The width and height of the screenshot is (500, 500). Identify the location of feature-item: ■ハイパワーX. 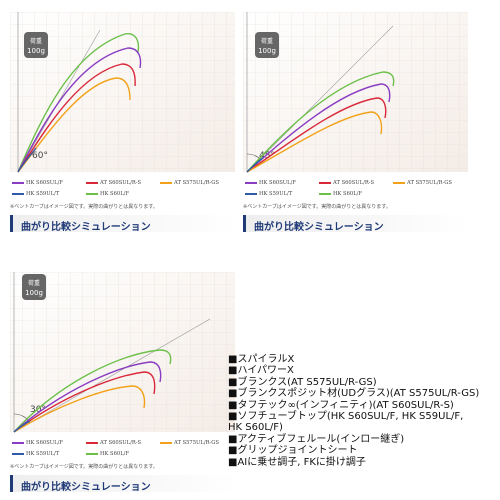
(261, 371).